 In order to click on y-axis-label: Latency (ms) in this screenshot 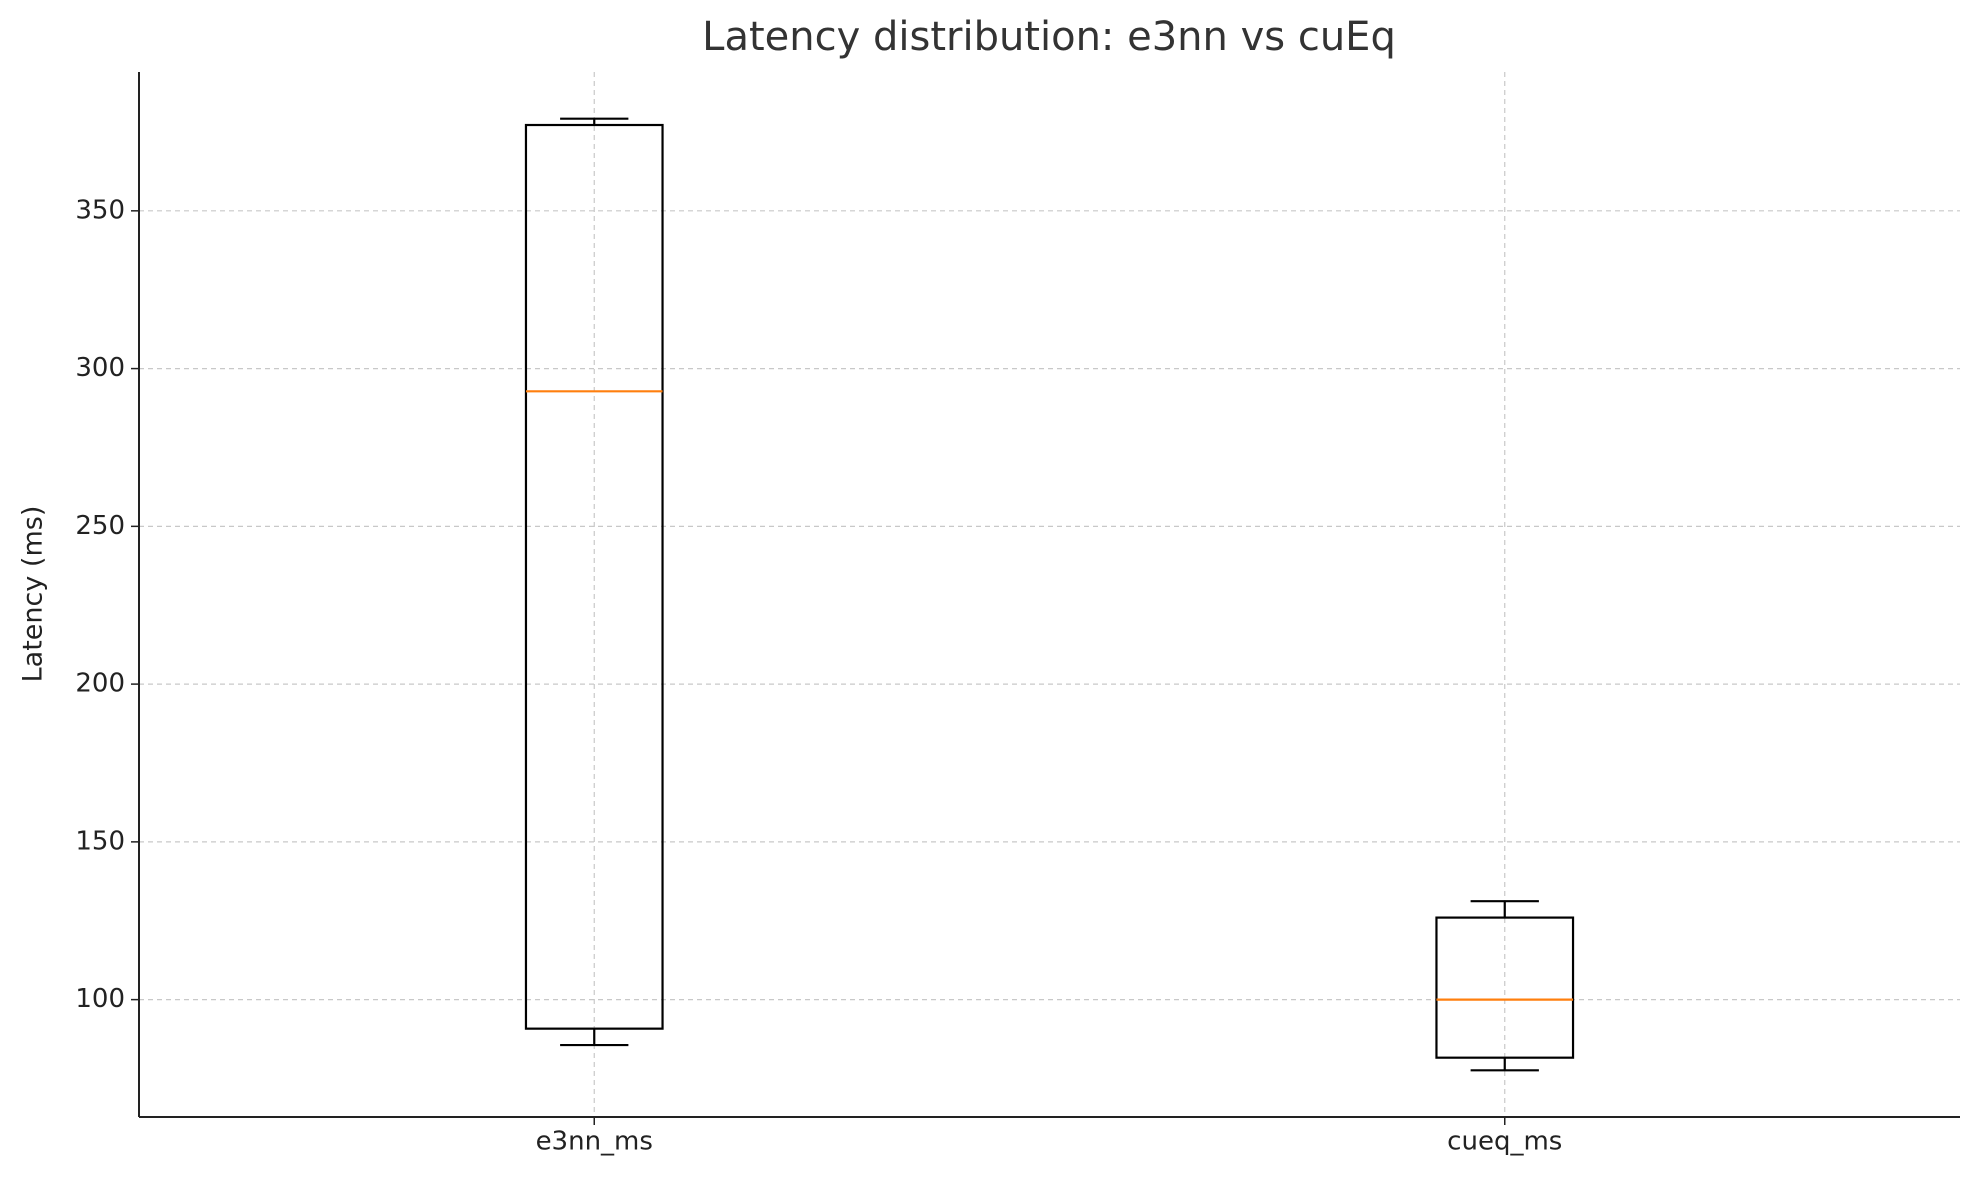, I will do `click(33, 594)`.